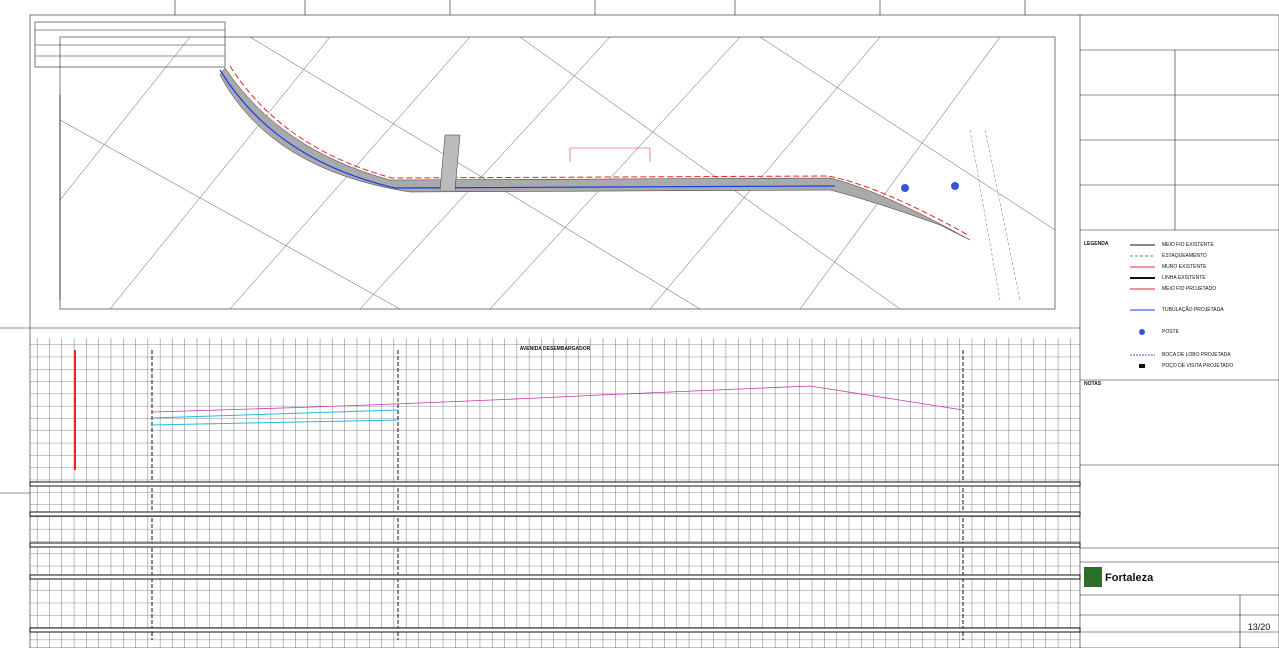  I want to click on sheet-number: 13/20, so click(1259, 627).